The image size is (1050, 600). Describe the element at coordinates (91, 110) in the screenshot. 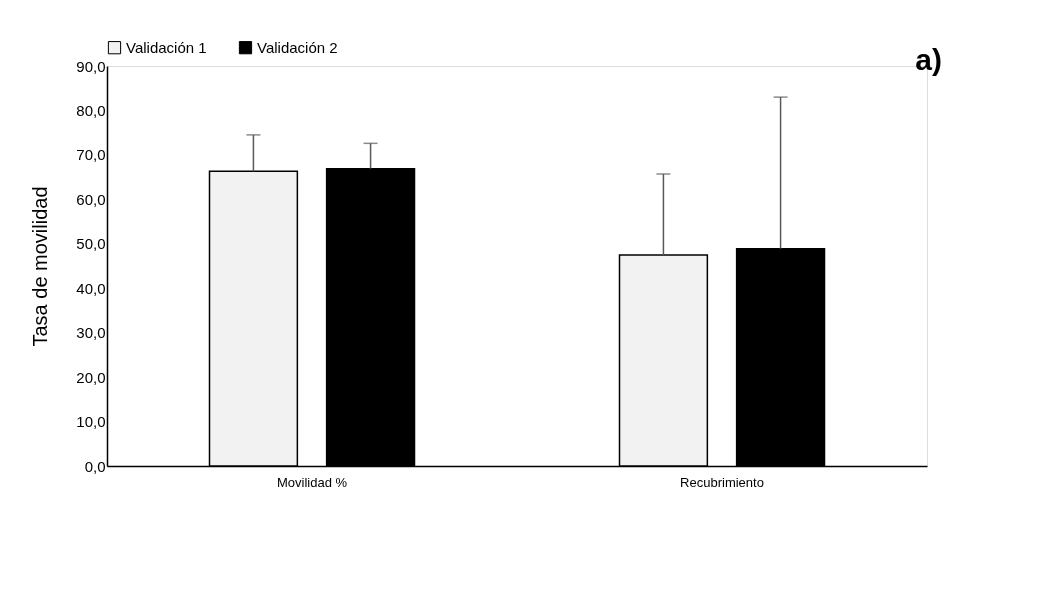

I see `y-tick-label: 80,0` at that location.